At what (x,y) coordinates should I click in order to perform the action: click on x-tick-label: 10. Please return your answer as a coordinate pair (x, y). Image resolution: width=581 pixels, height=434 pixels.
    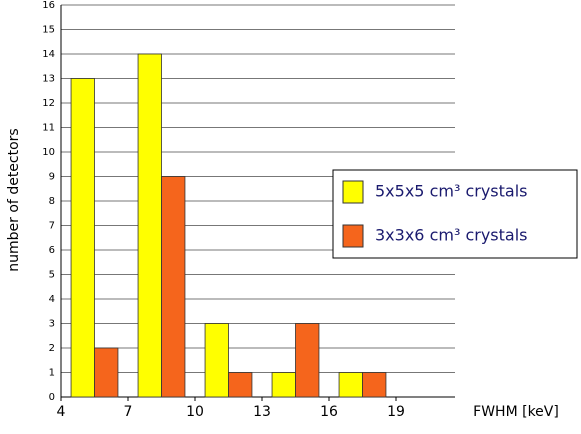
    Looking at the image, I should click on (195, 412).